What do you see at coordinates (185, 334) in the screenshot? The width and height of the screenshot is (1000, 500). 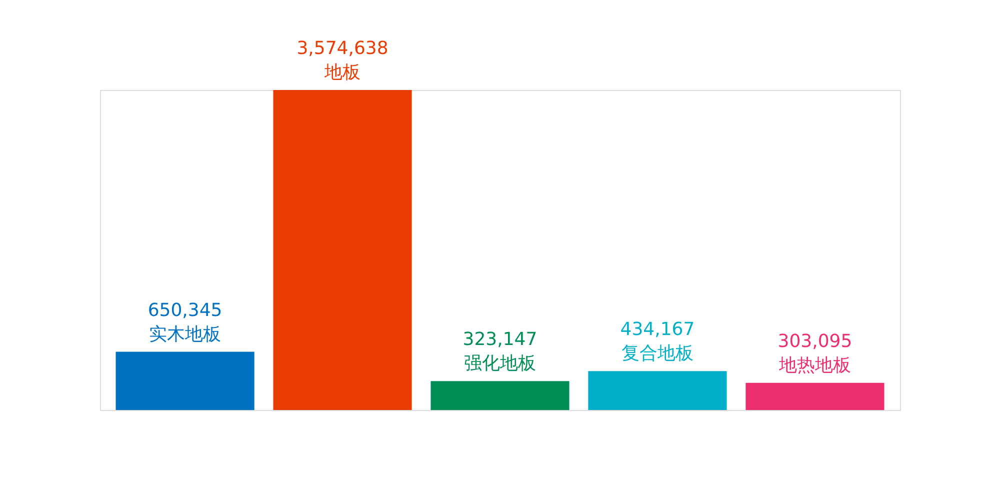 I see `x-tick-label: 实木地板` at bounding box center [185, 334].